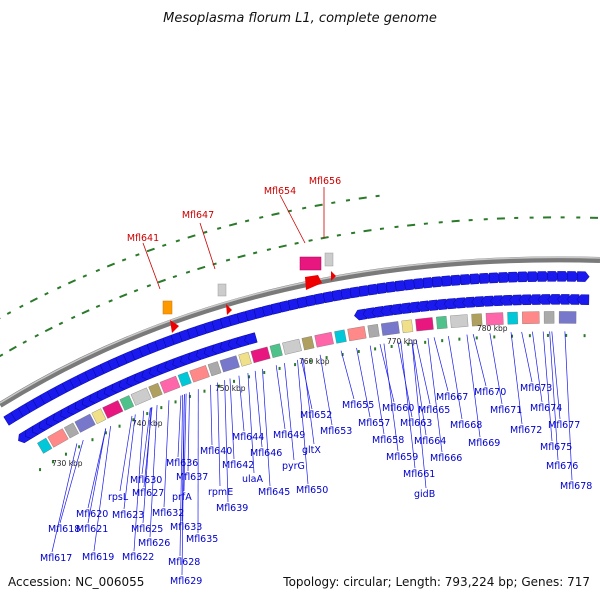 This screenshot has width=600, height=600. What do you see at coordinates (280, 191) in the screenshot?
I see `rna-label: Mfl654` at bounding box center [280, 191].